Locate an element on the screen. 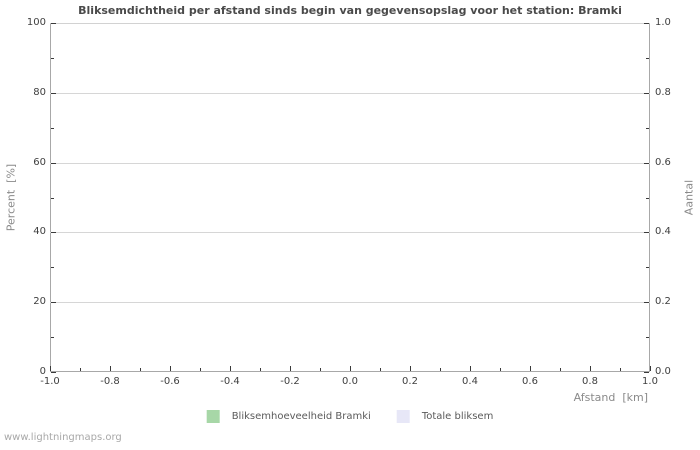 The image size is (700, 450). x-tick-label: -1.0 is located at coordinates (50, 381).